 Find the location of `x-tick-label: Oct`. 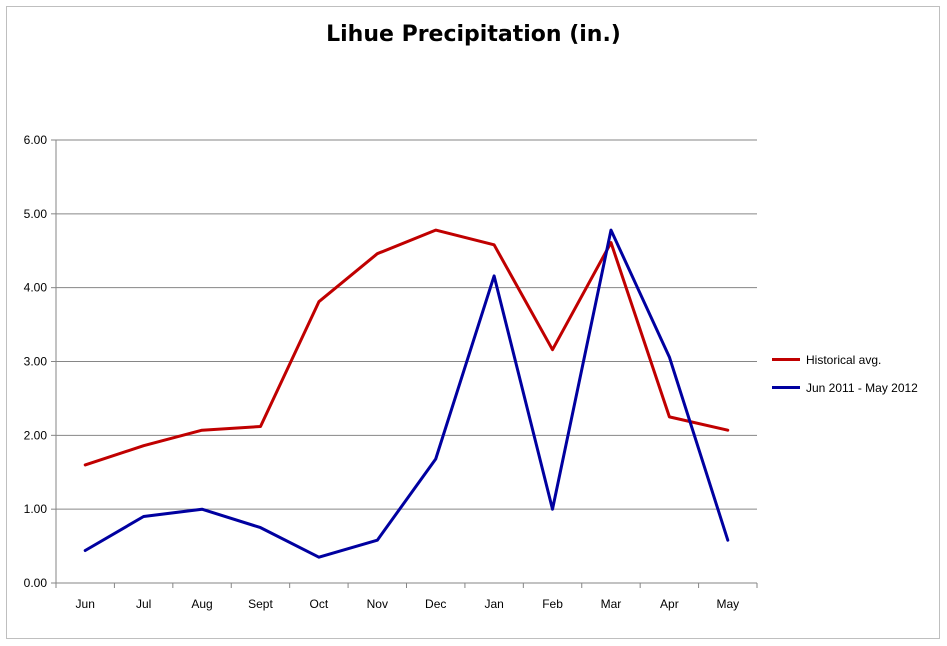

x-tick-label: Oct is located at coordinates (319, 604).